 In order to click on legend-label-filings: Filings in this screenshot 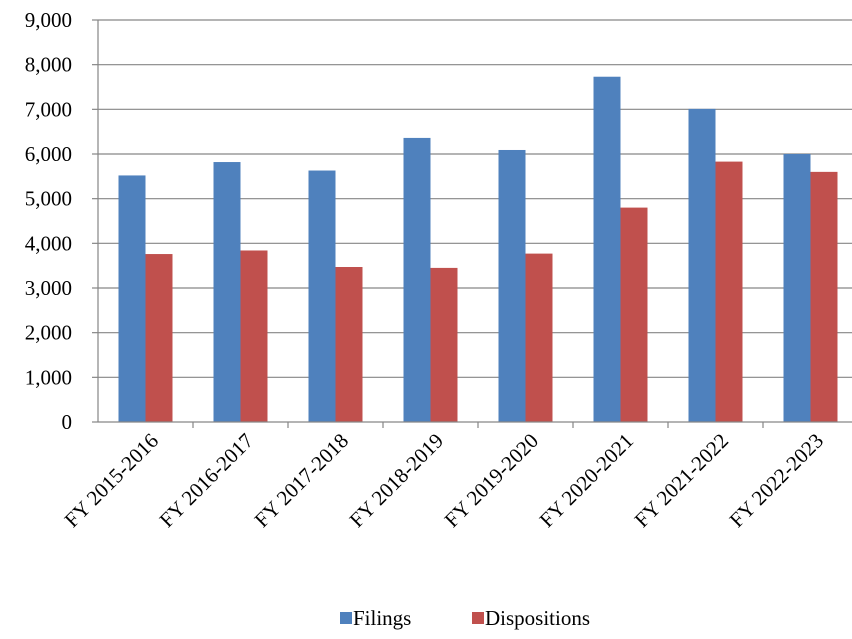, I will do `click(382, 618)`.